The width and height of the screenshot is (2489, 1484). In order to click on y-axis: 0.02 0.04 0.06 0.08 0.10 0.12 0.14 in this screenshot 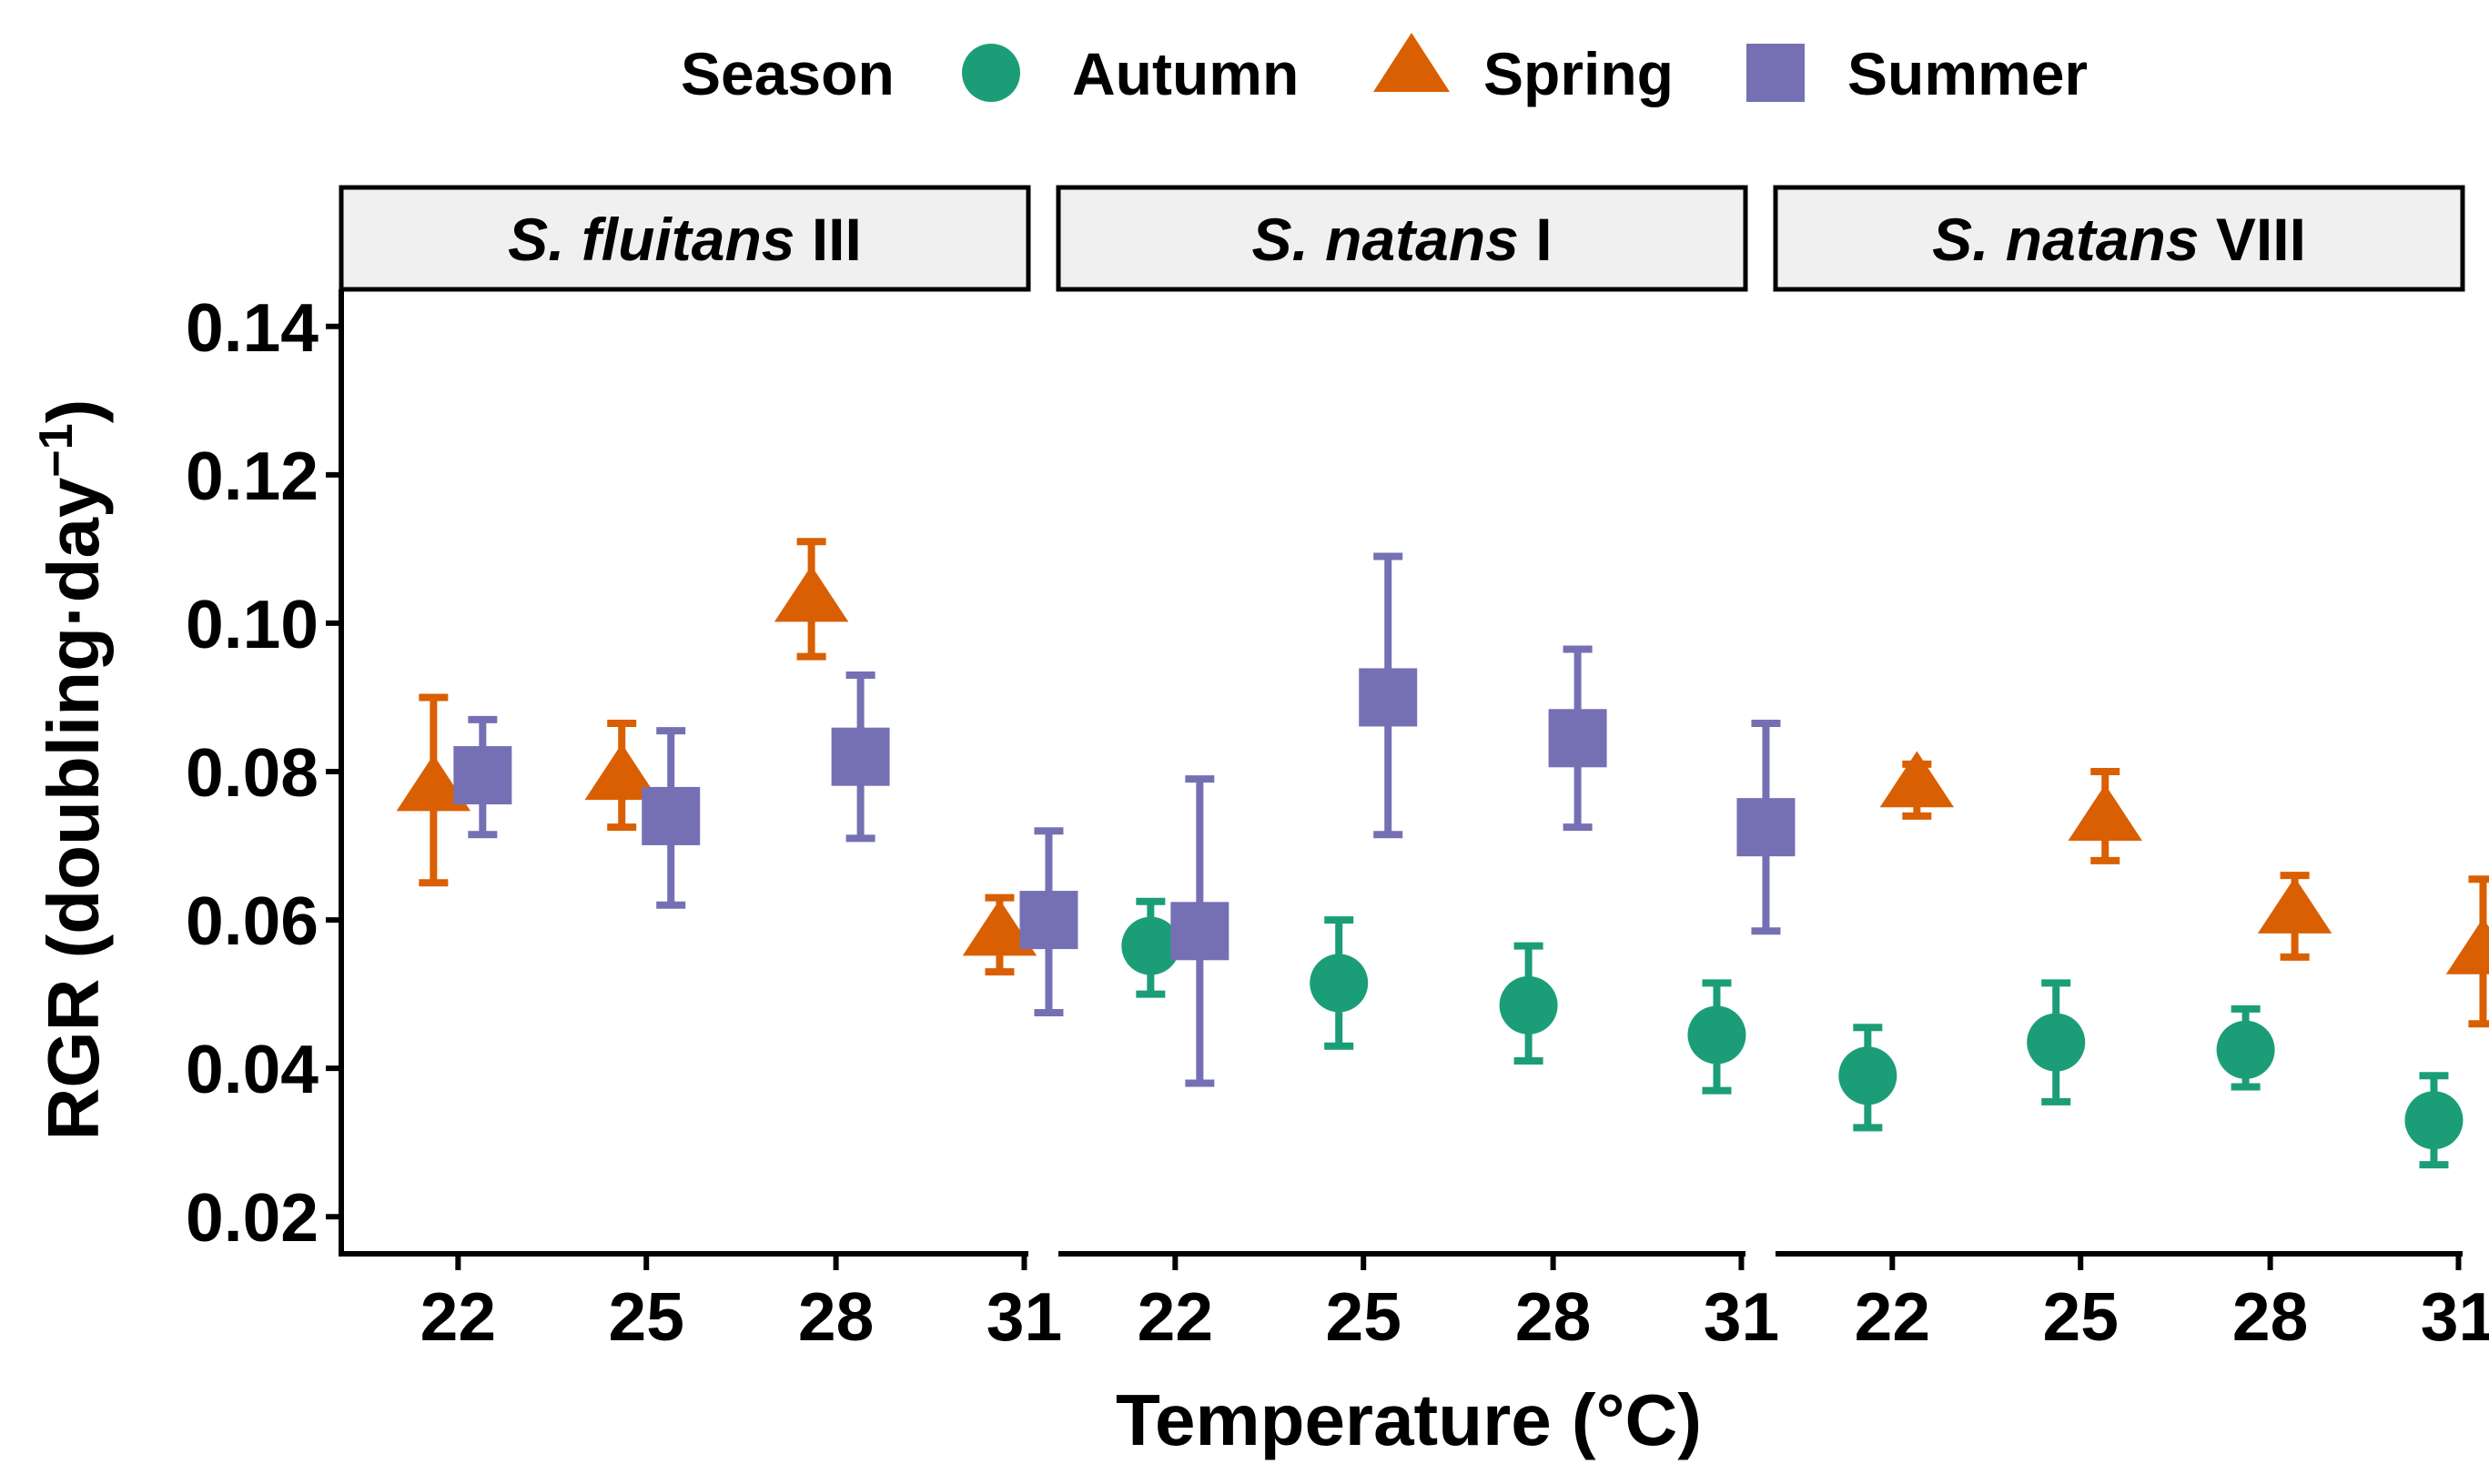, I will do `click(265, 773)`.